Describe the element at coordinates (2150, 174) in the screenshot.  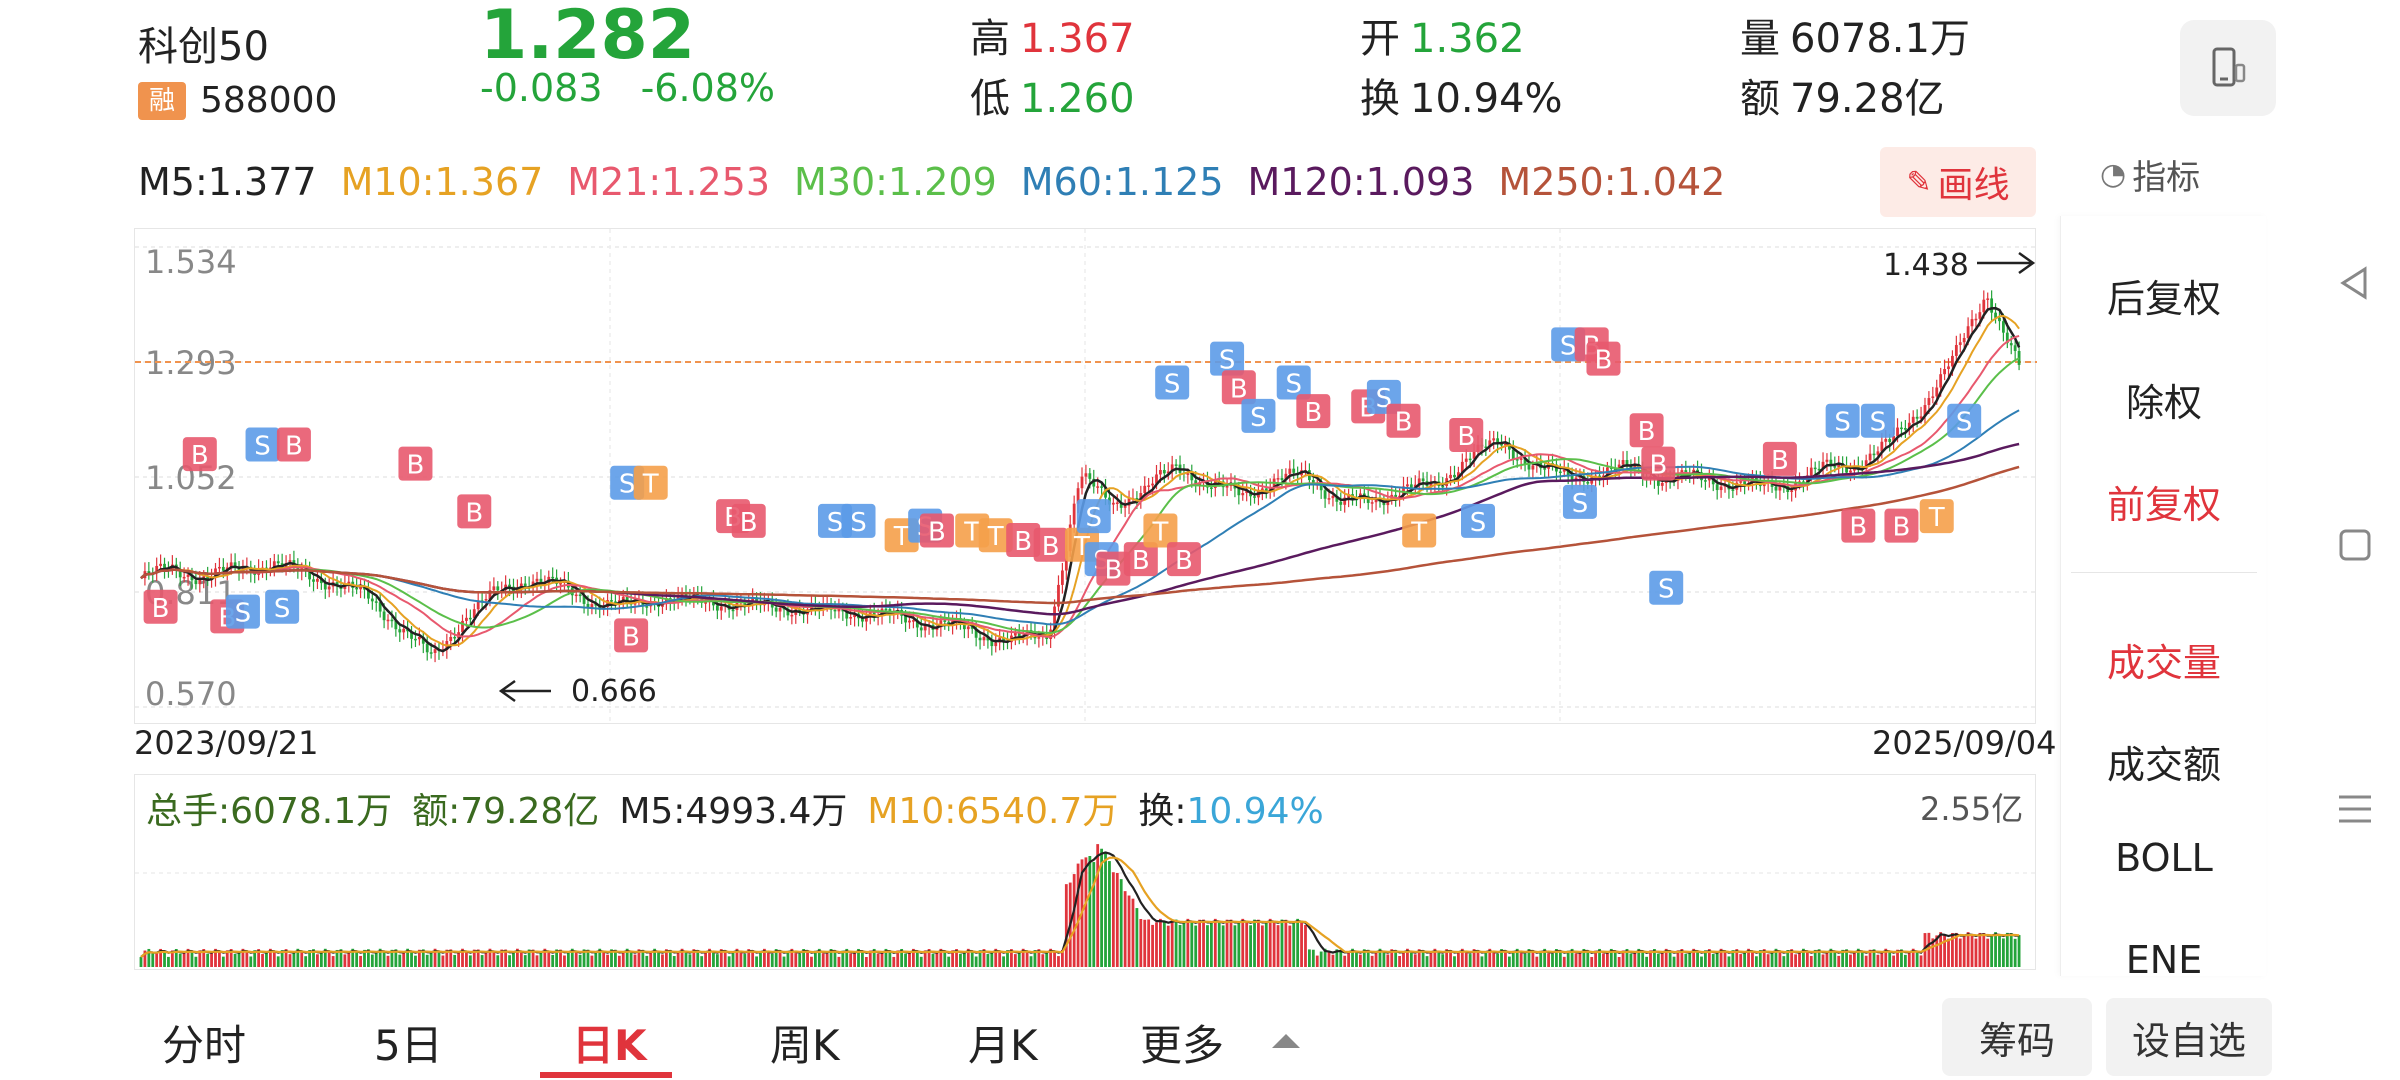
I see `indicator-button: ◔ 指标` at that location.